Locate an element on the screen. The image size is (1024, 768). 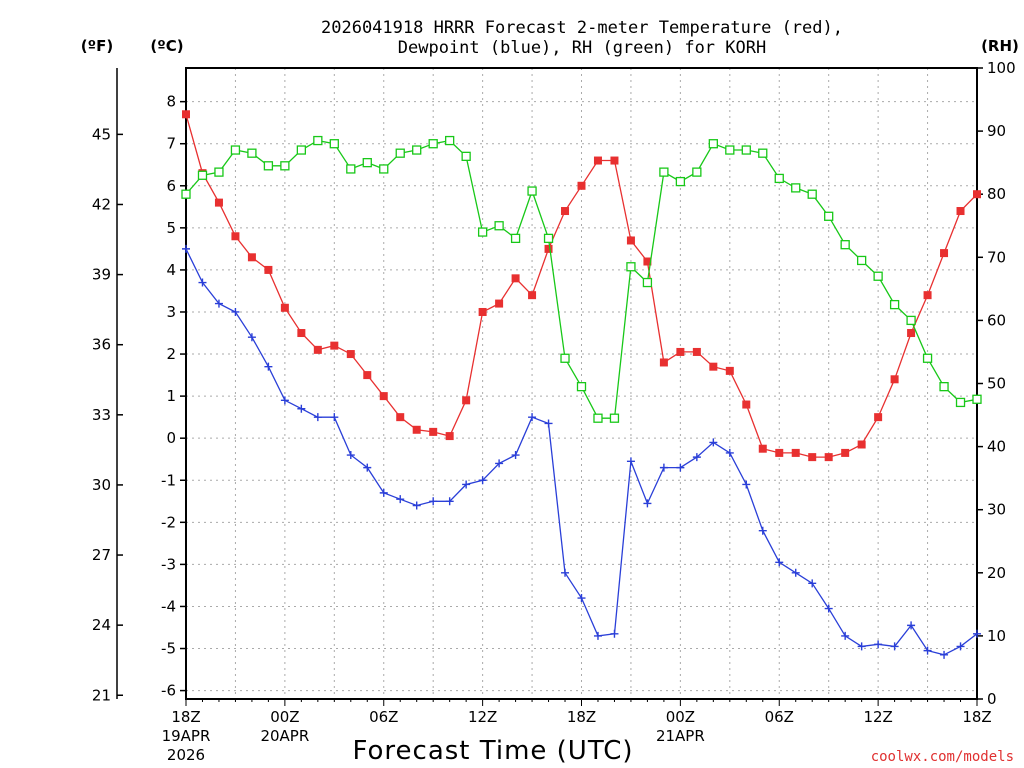
rh-tick-label: 80 is located at coordinates (996, 194).